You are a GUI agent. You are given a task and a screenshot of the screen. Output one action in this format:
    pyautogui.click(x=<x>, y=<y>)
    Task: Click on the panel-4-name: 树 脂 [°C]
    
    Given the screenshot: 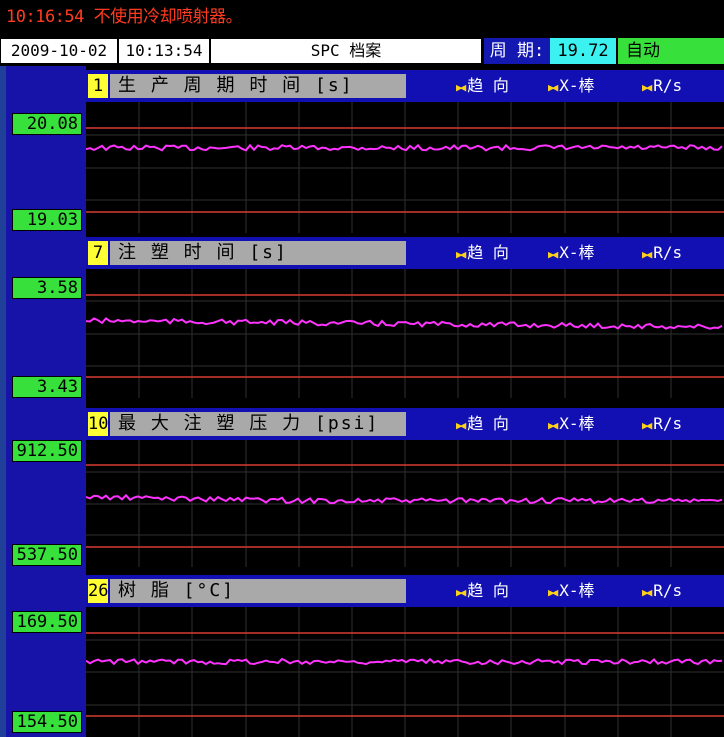 What is the action you would take?
    pyautogui.click(x=258, y=591)
    